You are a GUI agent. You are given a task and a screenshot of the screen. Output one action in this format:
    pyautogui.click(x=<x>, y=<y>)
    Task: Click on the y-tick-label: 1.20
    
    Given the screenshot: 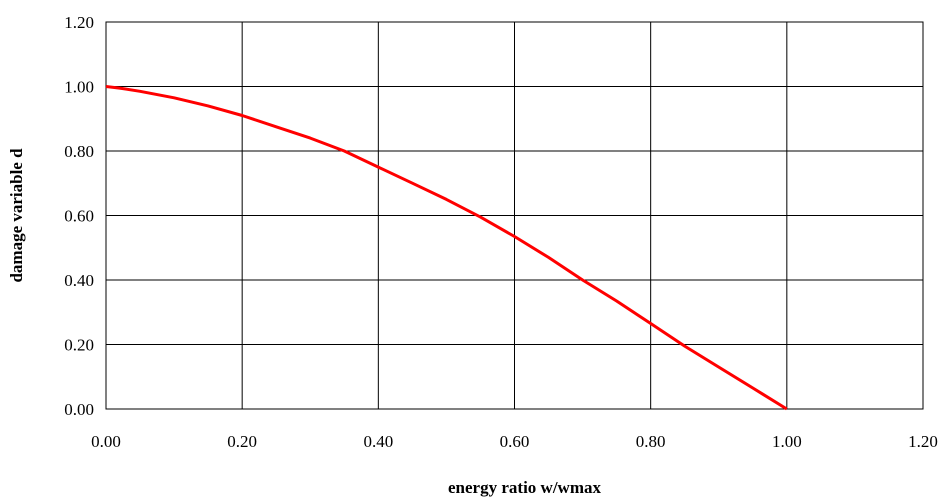 What is the action you would take?
    pyautogui.click(x=79, y=22)
    